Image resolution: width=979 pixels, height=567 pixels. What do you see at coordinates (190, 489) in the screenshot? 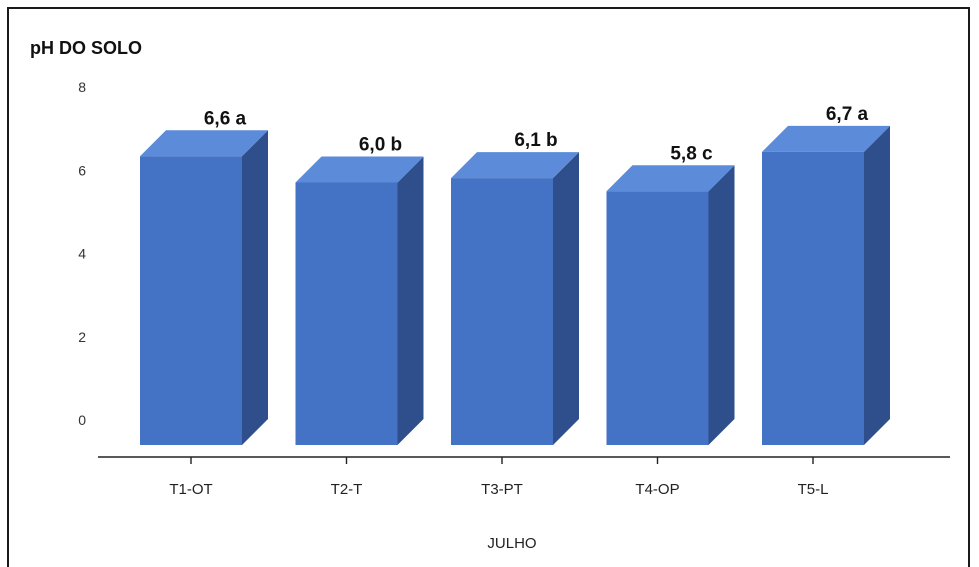
I see `x-tick-label: T1-OT` at bounding box center [190, 489].